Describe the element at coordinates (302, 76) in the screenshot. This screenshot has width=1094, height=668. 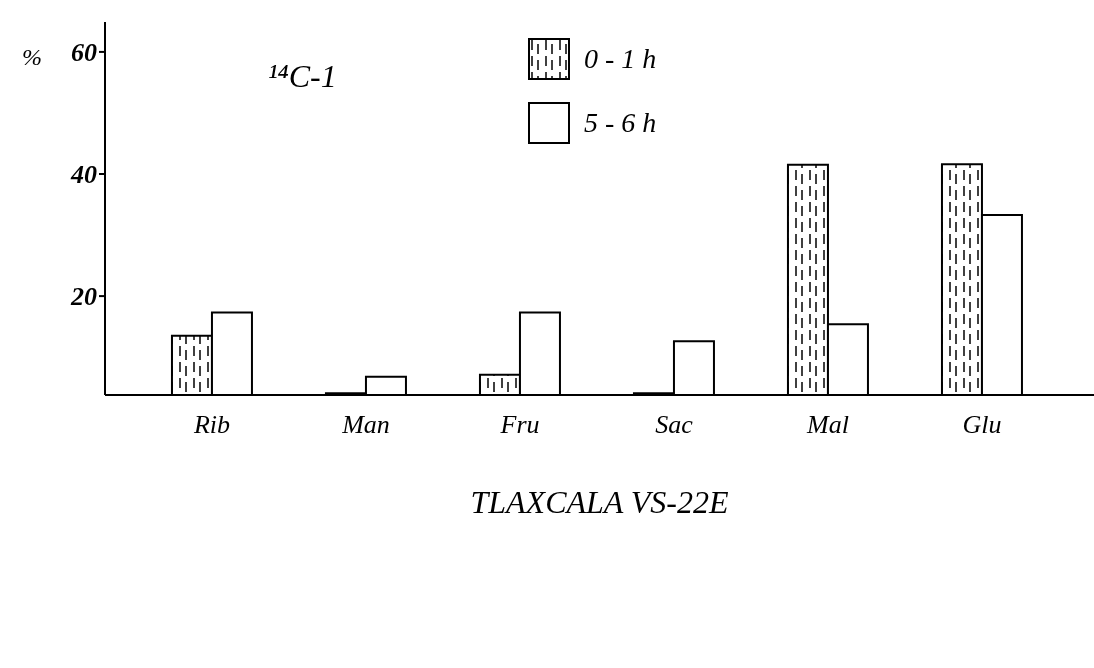
I see `annotation: ¹⁴C-1` at that location.